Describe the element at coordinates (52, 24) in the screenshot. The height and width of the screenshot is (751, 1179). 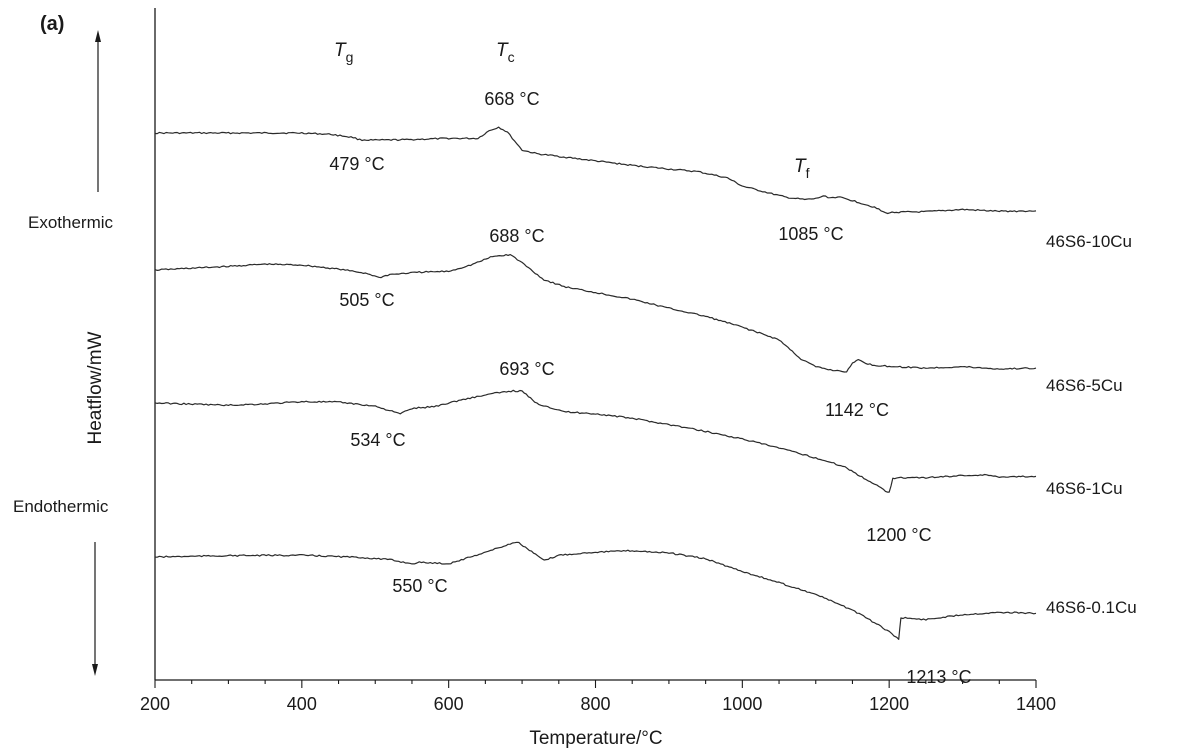
I see `panel-label: (a)` at that location.